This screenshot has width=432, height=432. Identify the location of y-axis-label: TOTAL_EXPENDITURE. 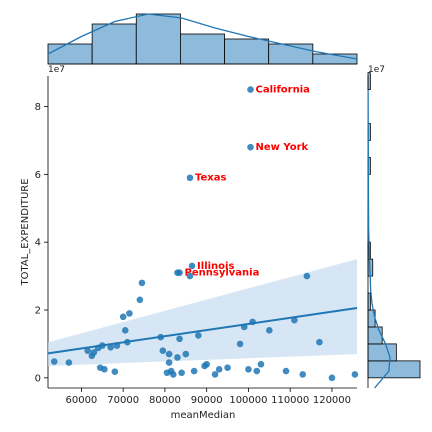
(25, 232).